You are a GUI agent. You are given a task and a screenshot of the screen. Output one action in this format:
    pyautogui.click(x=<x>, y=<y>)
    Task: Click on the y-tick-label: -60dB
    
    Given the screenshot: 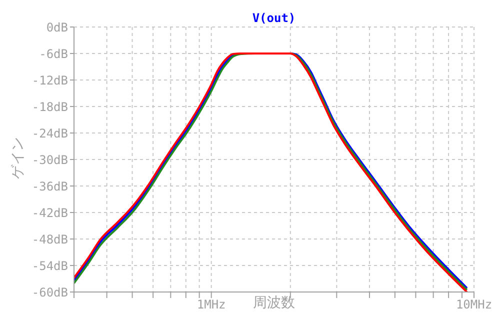 What is the action you would take?
    pyautogui.click(x=50, y=292)
    